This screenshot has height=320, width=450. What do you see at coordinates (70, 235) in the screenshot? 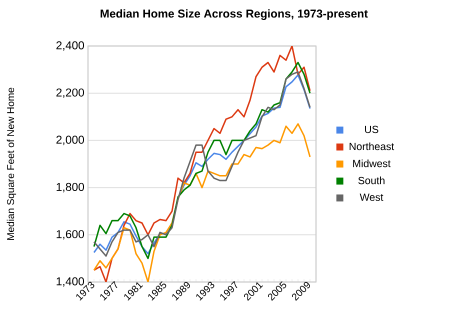
I see `y-tick-label: 1,600` at bounding box center [70, 235].